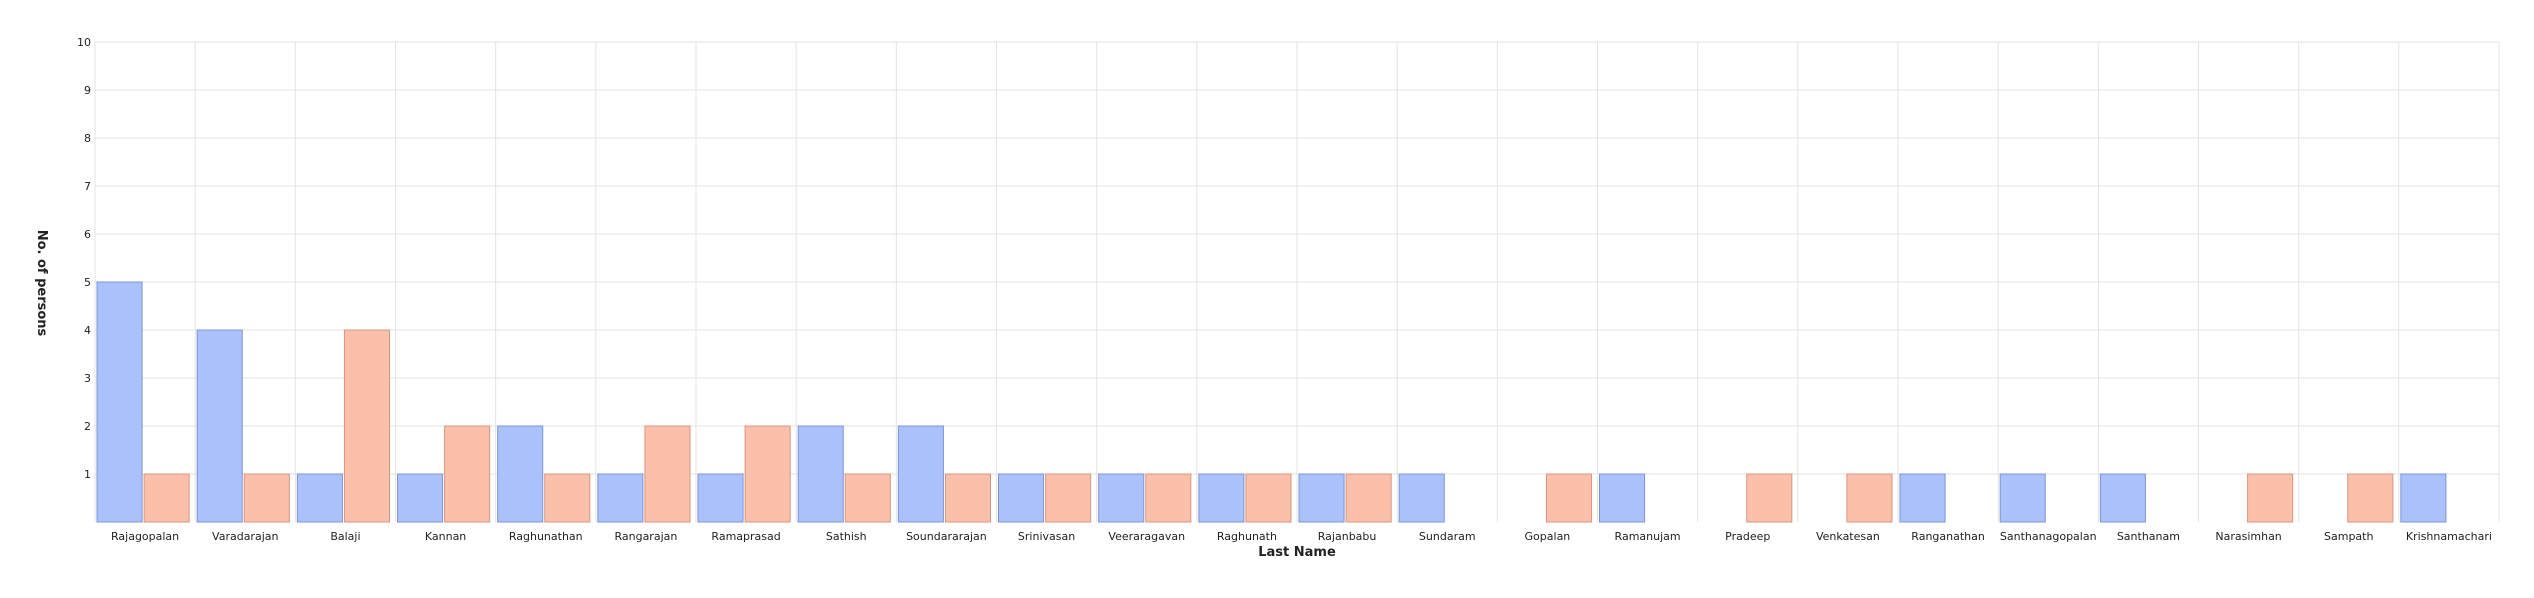 The width and height of the screenshot is (2534, 598). Describe the element at coordinates (345, 536) in the screenshot. I see `x-tick-label: Balaji` at that location.